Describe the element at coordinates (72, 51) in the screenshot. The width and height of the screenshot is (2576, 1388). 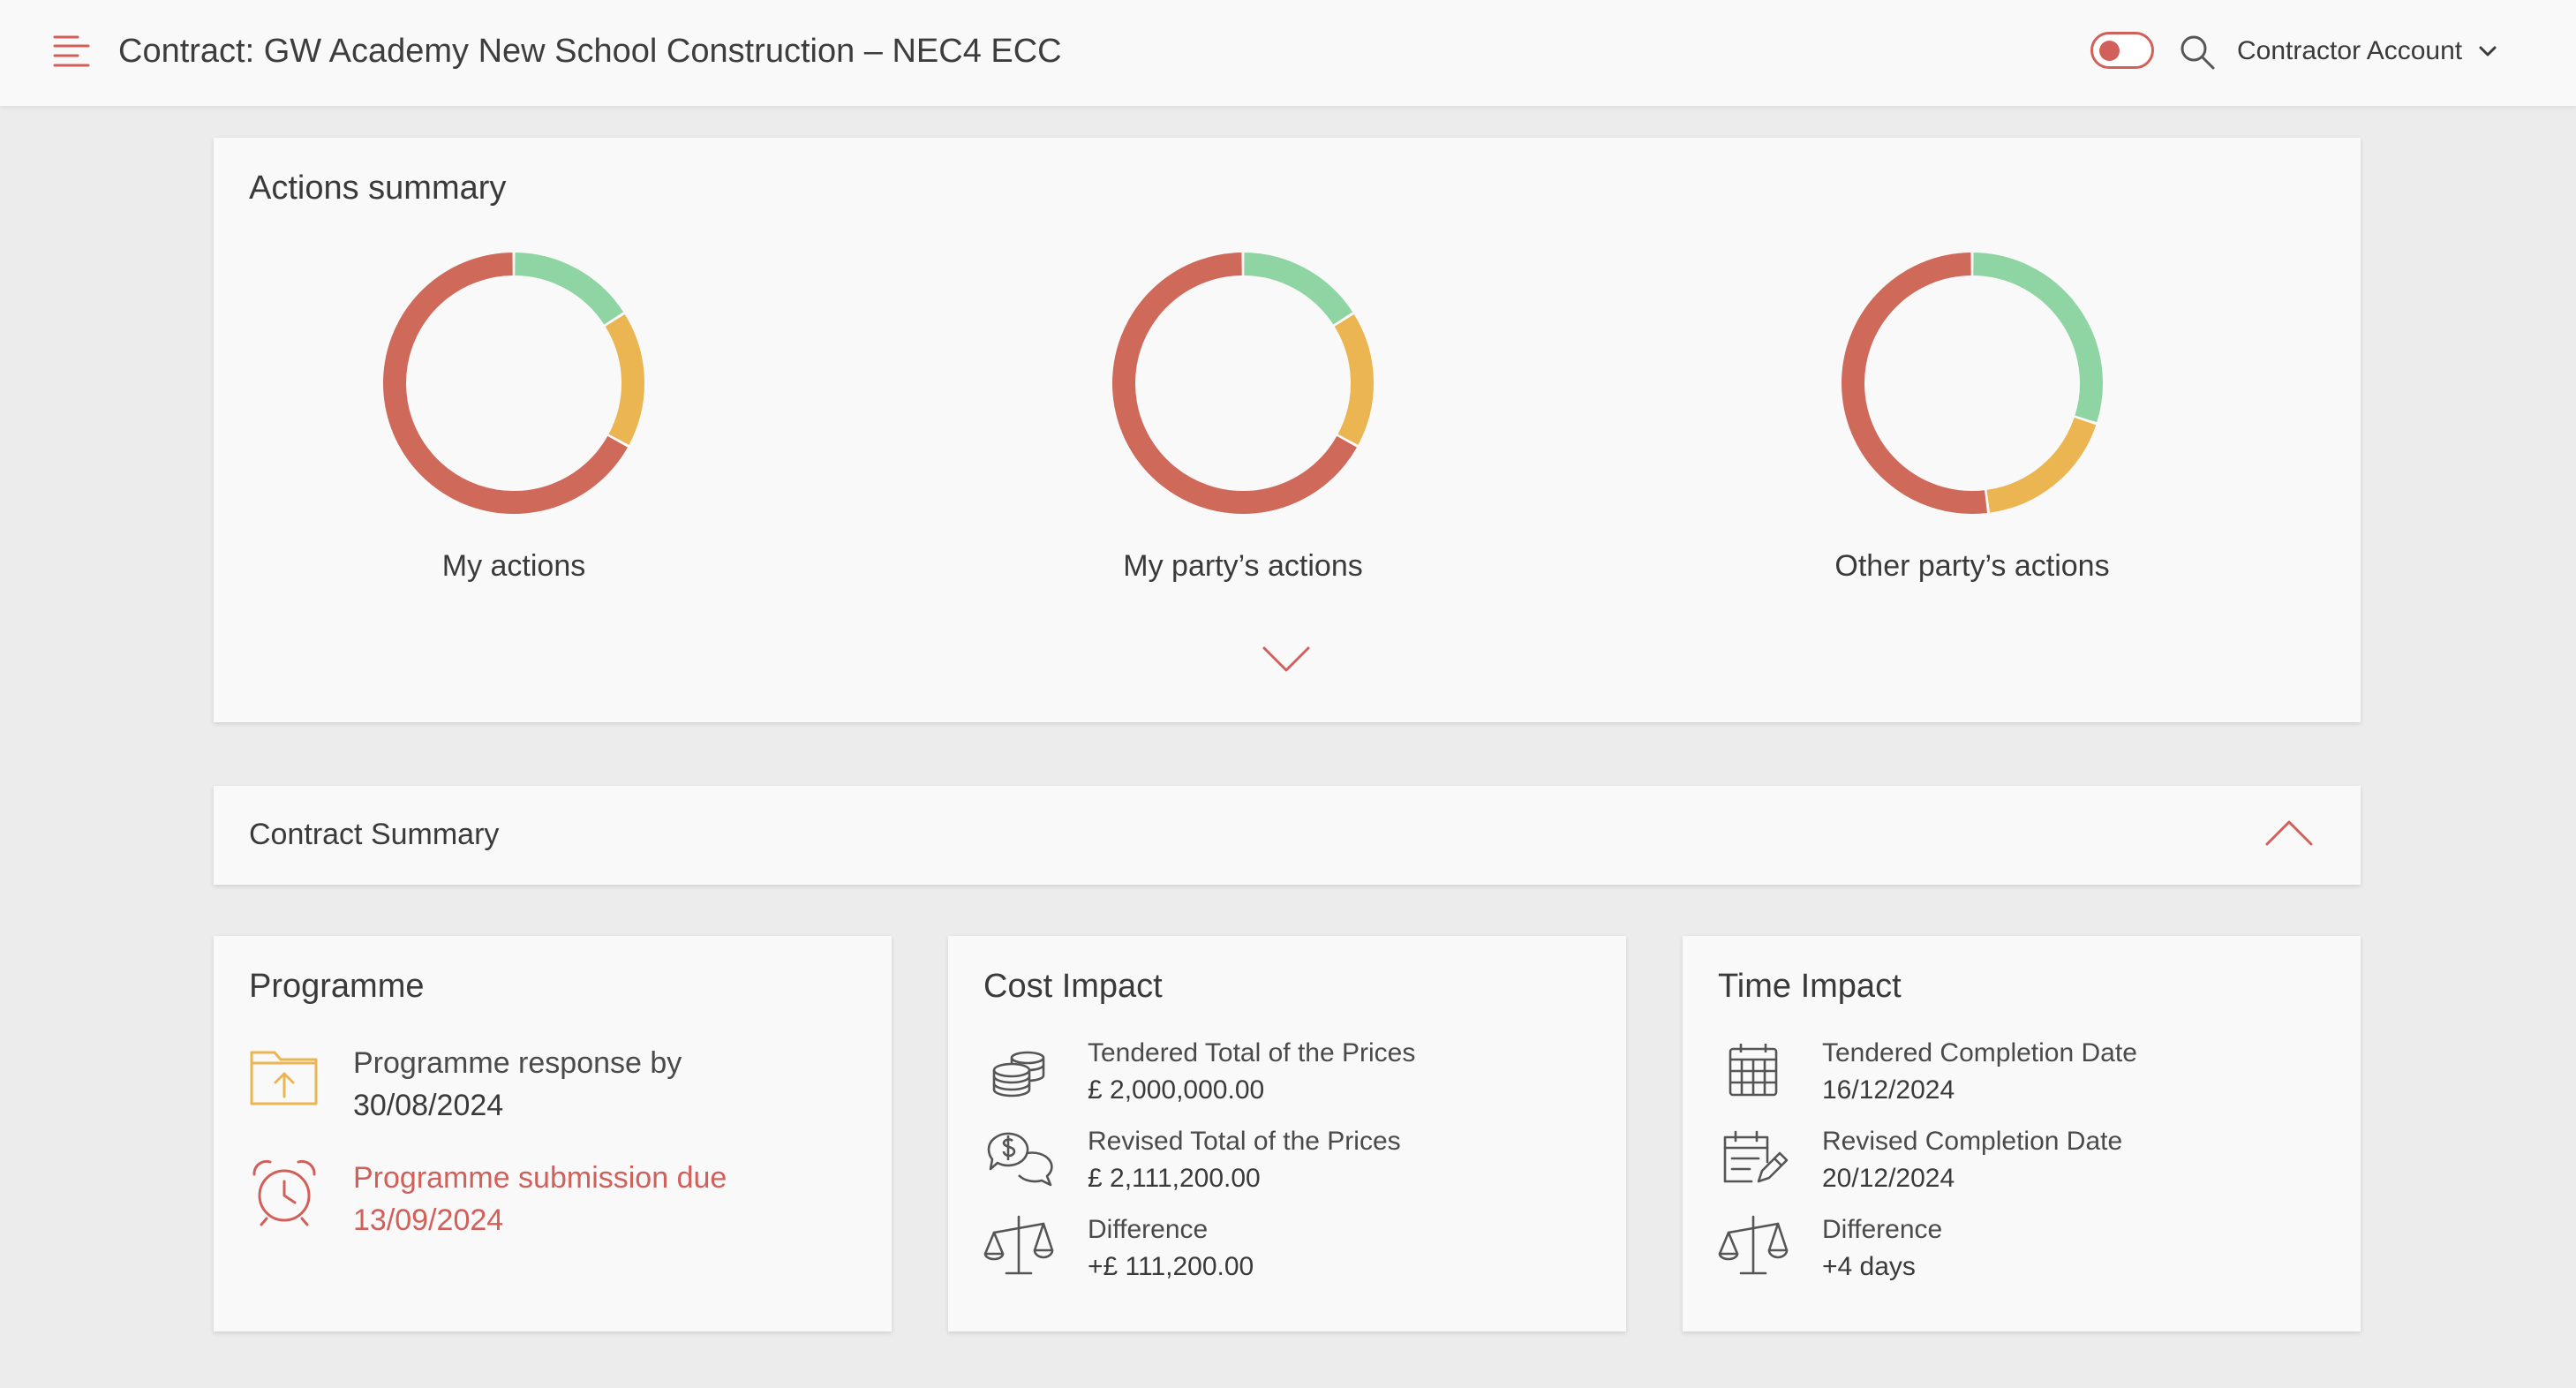
I see `menu-icon` at that location.